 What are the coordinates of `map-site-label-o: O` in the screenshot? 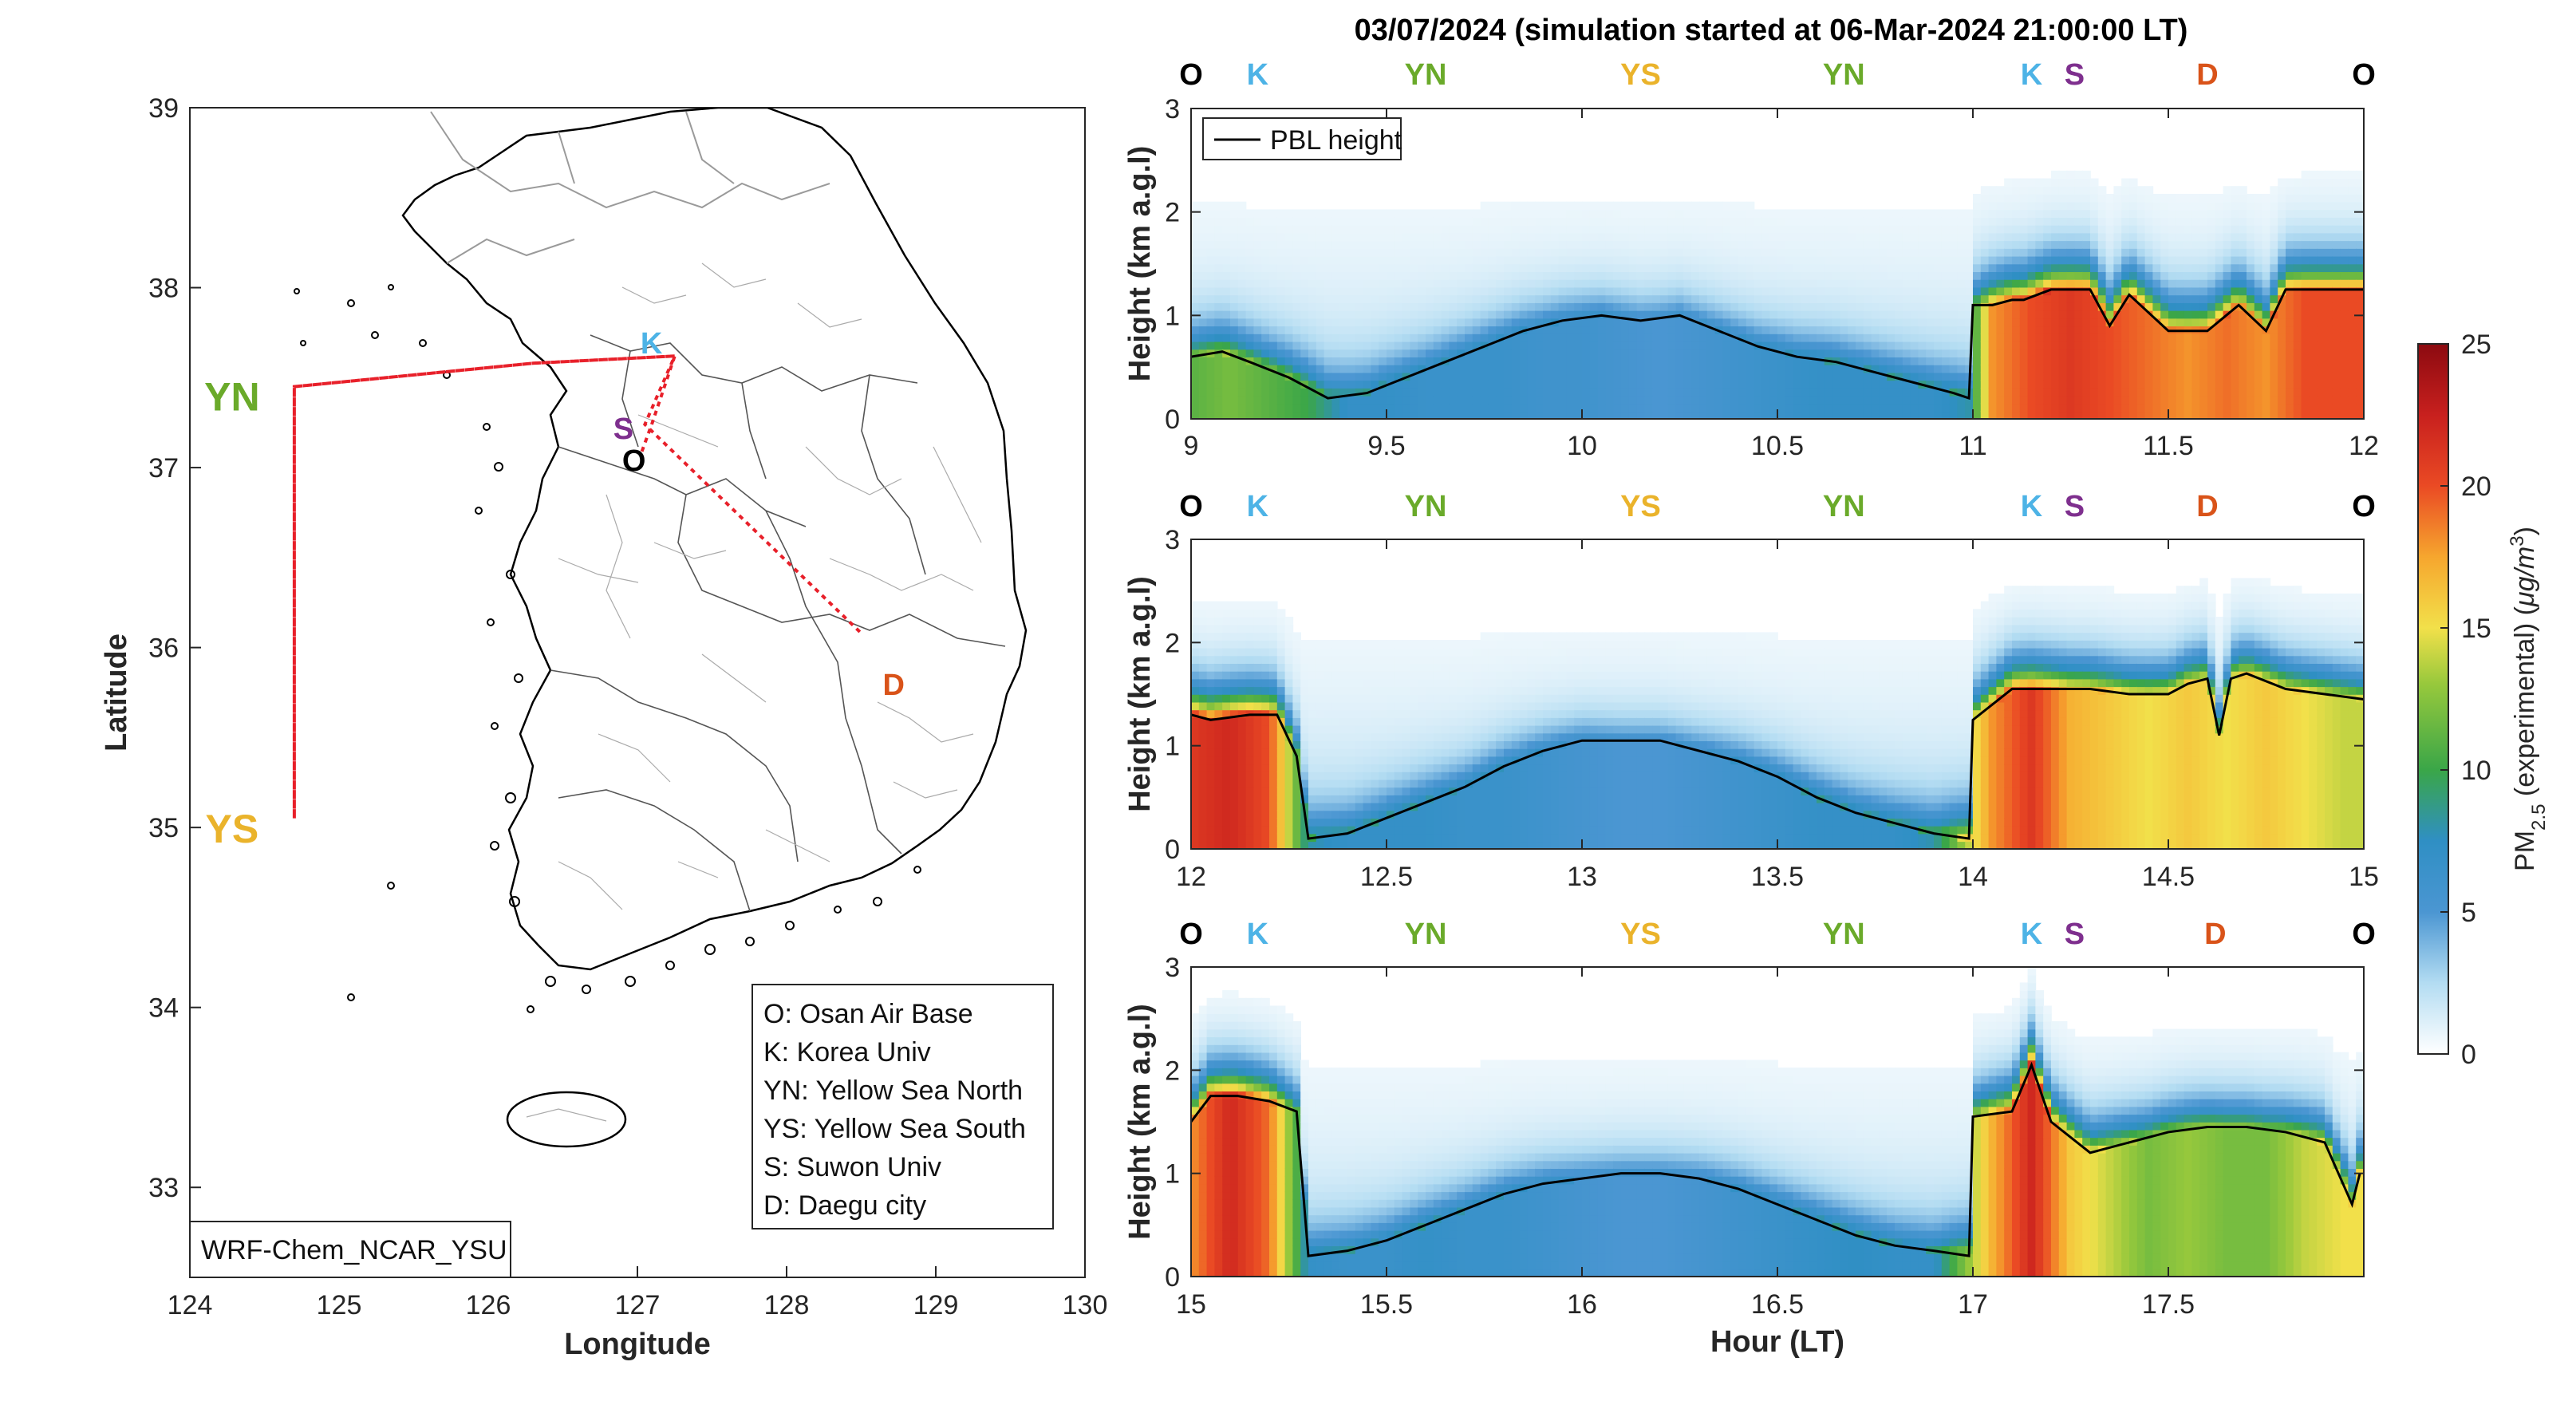 It's located at (634, 461).